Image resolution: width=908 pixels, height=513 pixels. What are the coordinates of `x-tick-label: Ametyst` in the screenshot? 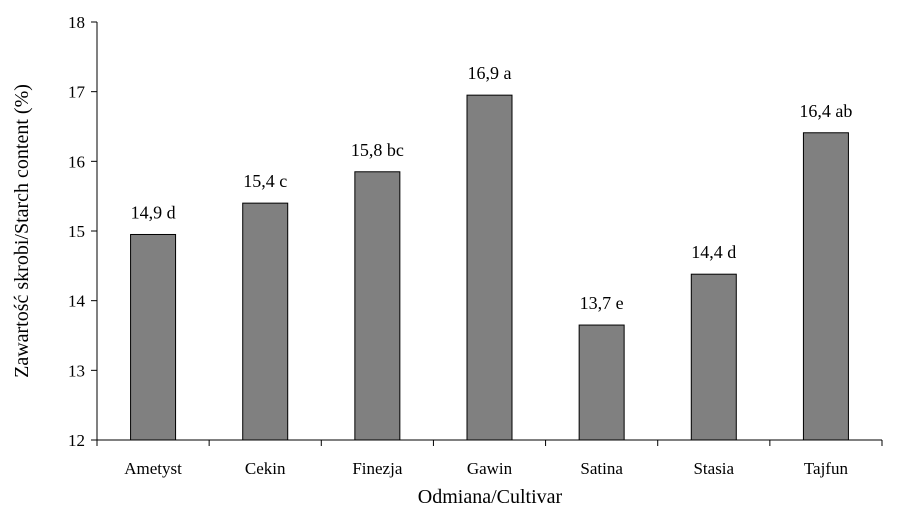 It's located at (153, 468).